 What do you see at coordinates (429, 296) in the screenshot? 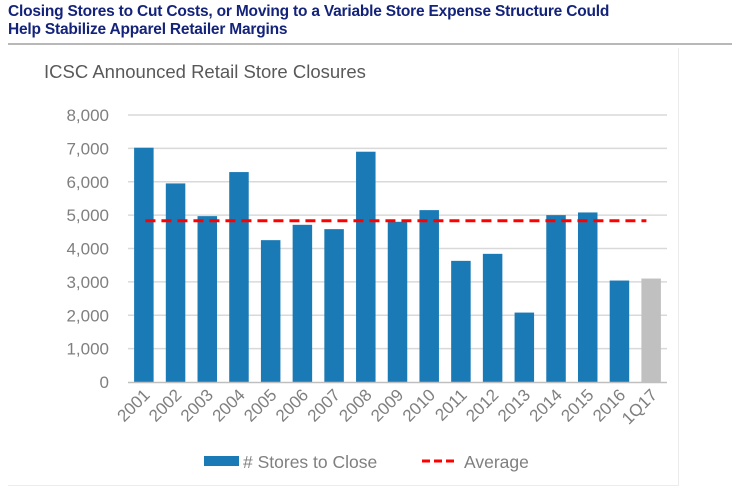
I see `bar-2010` at bounding box center [429, 296].